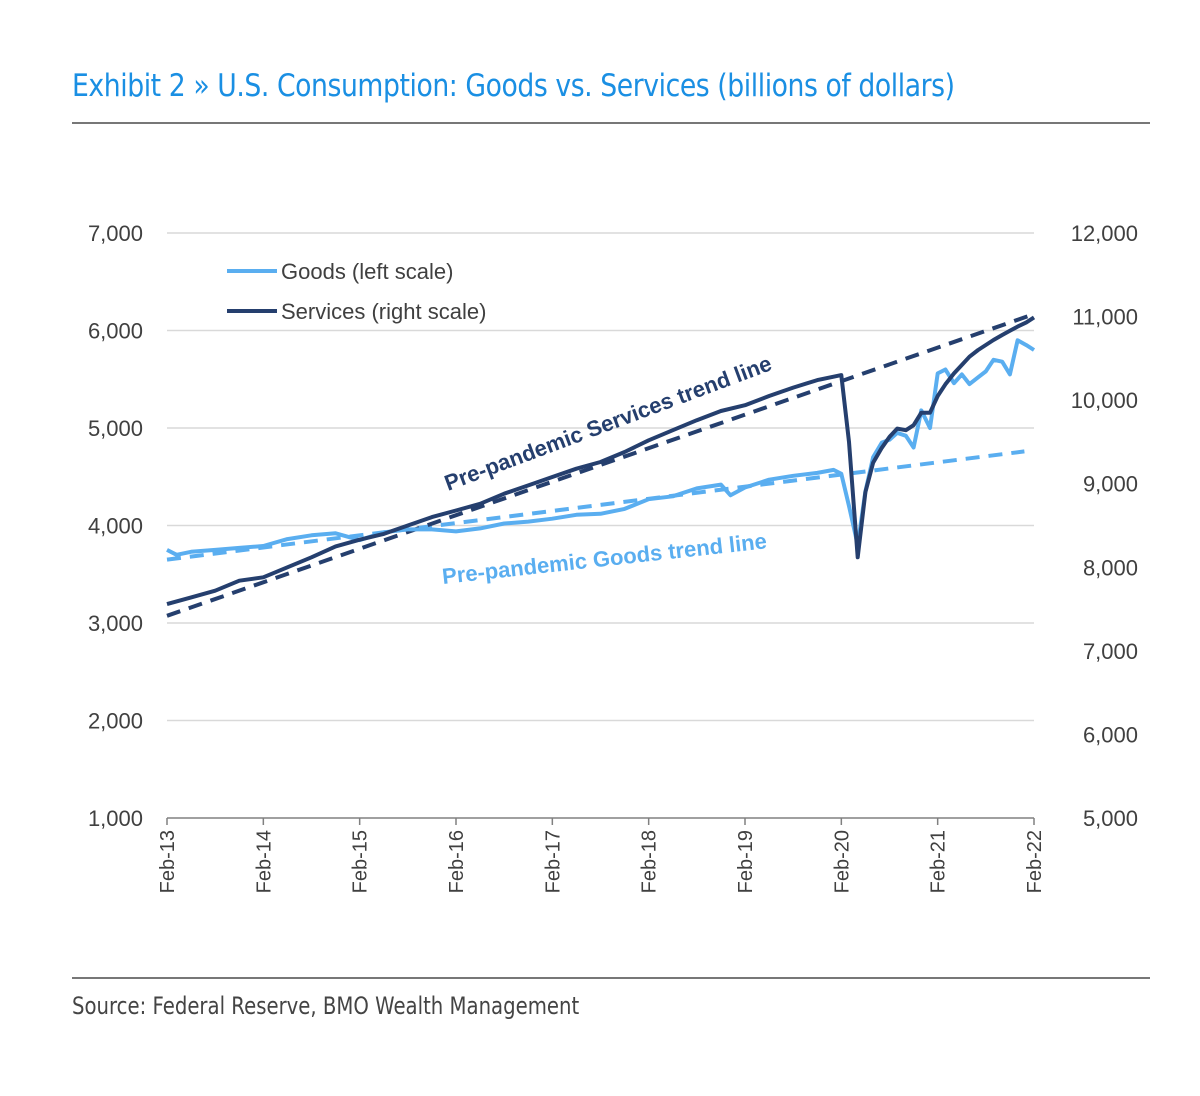 The width and height of the screenshot is (1200, 1096). I want to click on x-axis-tick-label: Feb-15, so click(361, 861).